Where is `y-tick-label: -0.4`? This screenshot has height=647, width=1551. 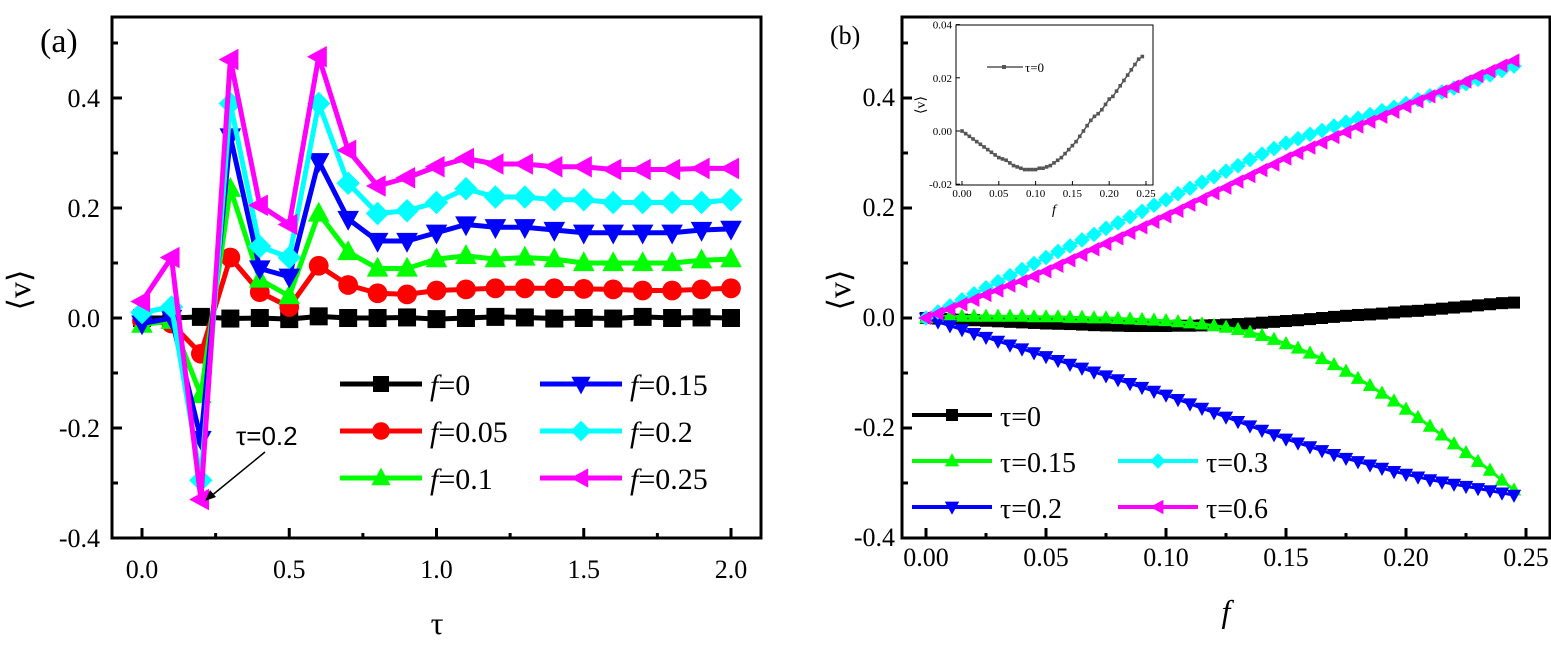
y-tick-label: -0.4 is located at coordinates (874, 537).